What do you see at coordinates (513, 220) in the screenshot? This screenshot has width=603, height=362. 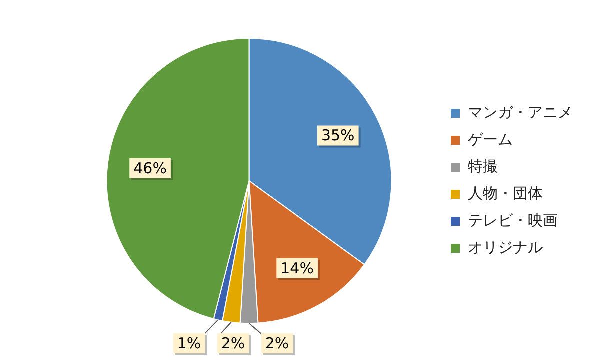 I see `legend-label: テレビ・映画` at bounding box center [513, 220].